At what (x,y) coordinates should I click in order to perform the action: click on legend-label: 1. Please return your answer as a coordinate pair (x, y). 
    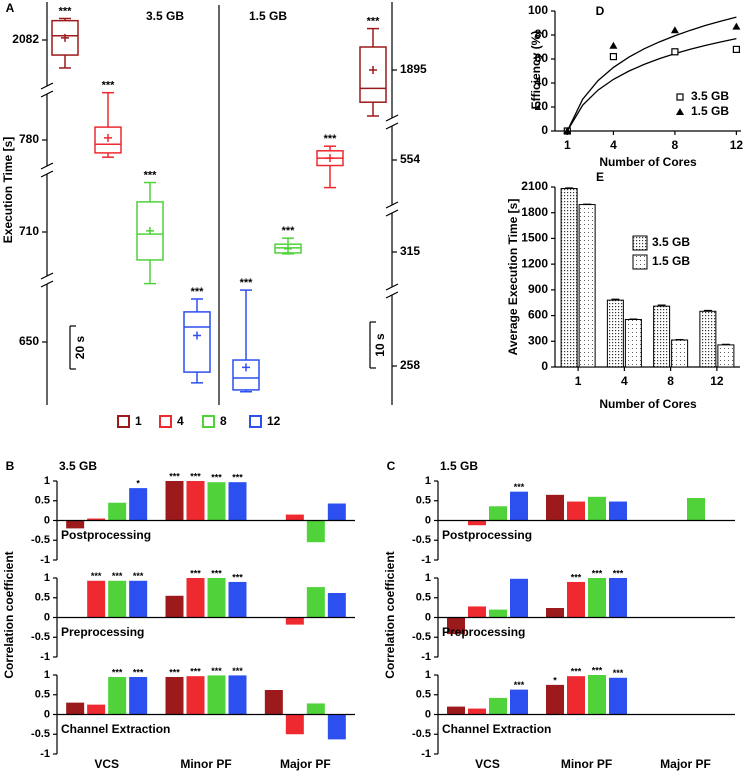
    Looking at the image, I should click on (138, 421).